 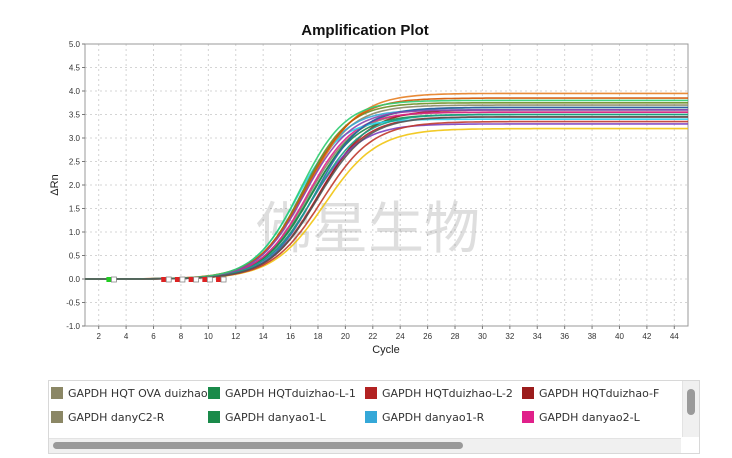 What do you see at coordinates (619, 336) in the screenshot?
I see `x-tick-label: 40` at bounding box center [619, 336].